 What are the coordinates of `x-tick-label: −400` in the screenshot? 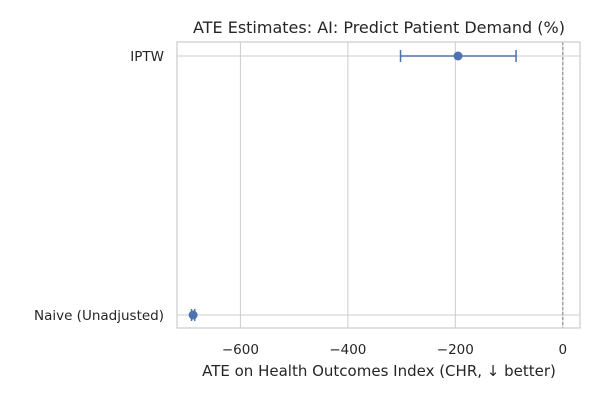 It's located at (347, 350).